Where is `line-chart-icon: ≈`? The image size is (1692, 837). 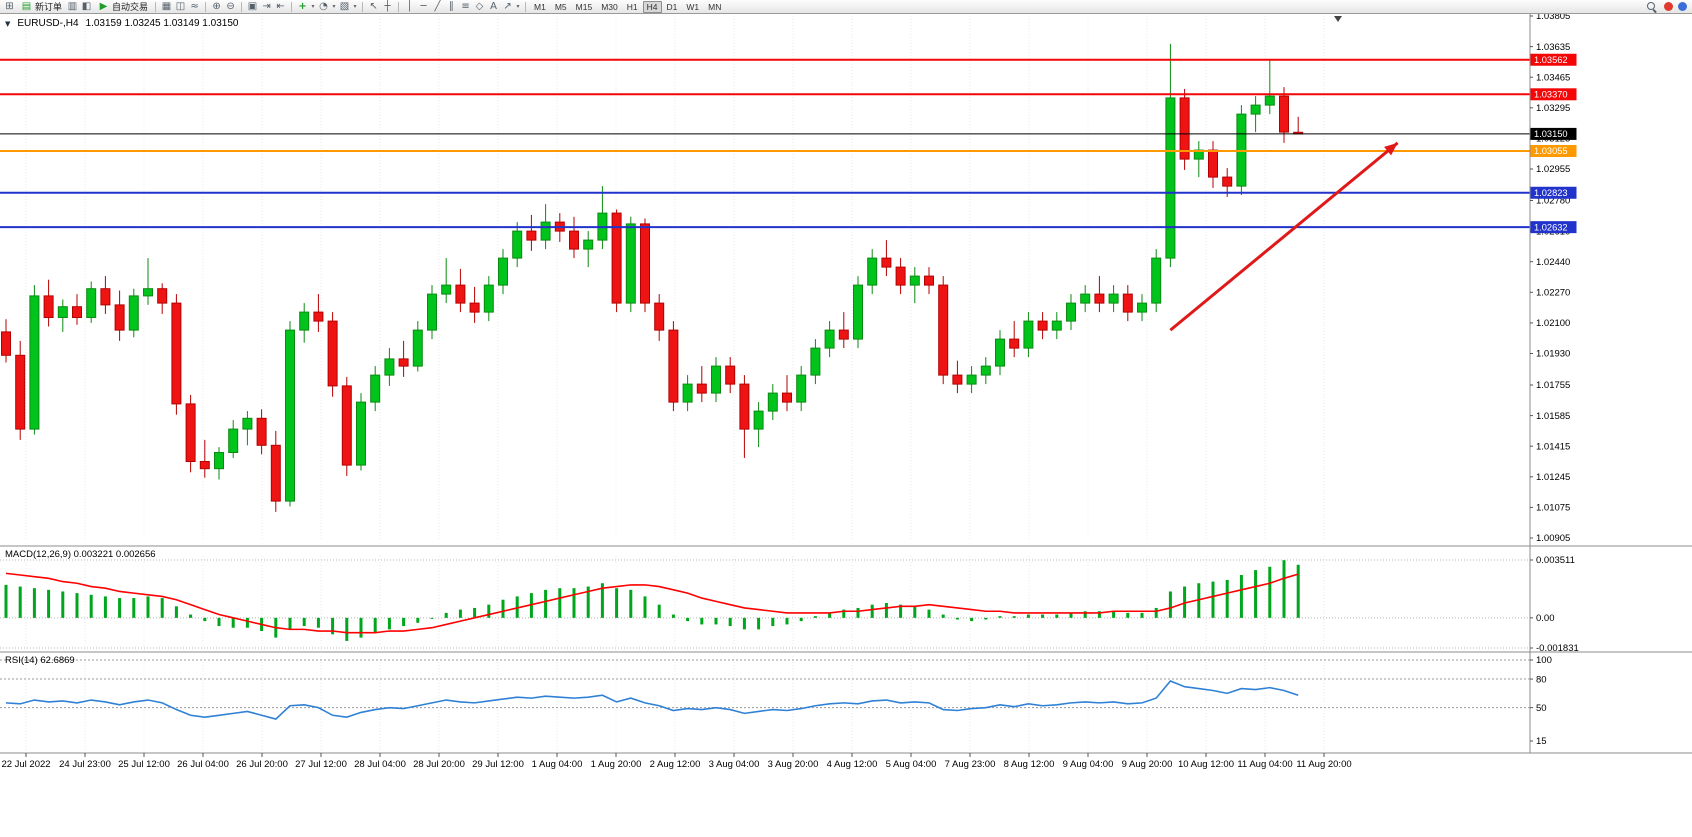 line-chart-icon: ≈ is located at coordinates (194, 6).